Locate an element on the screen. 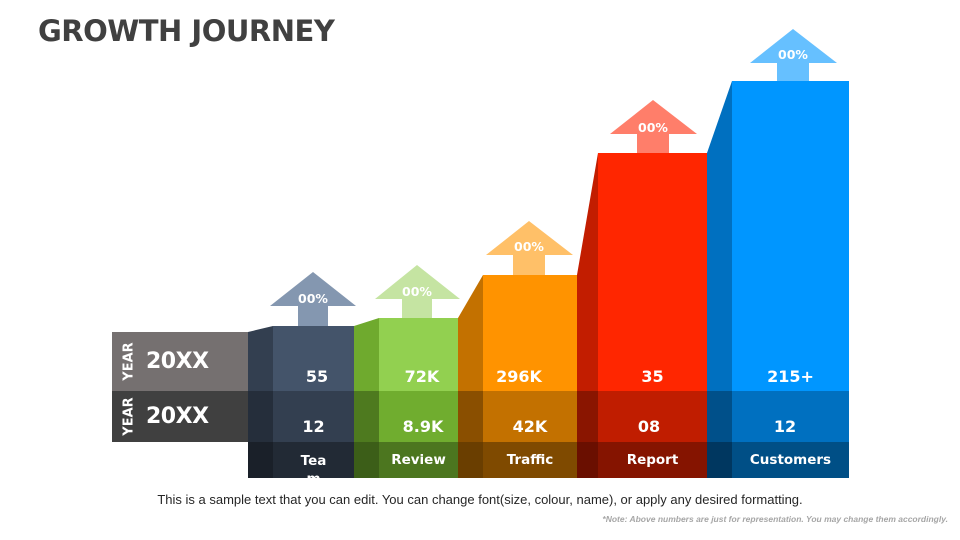  bar-customers is located at coordinates (778, 253).